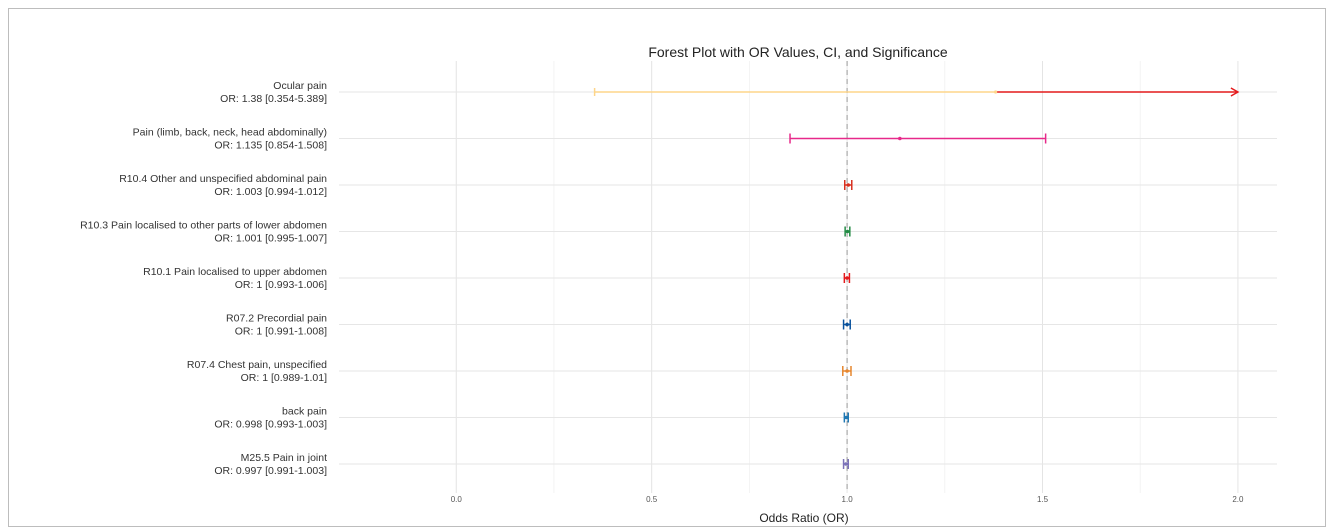 The width and height of the screenshot is (1328, 529). Describe the element at coordinates (652, 499) in the screenshot. I see `x-tick-label: 0.5` at that location.